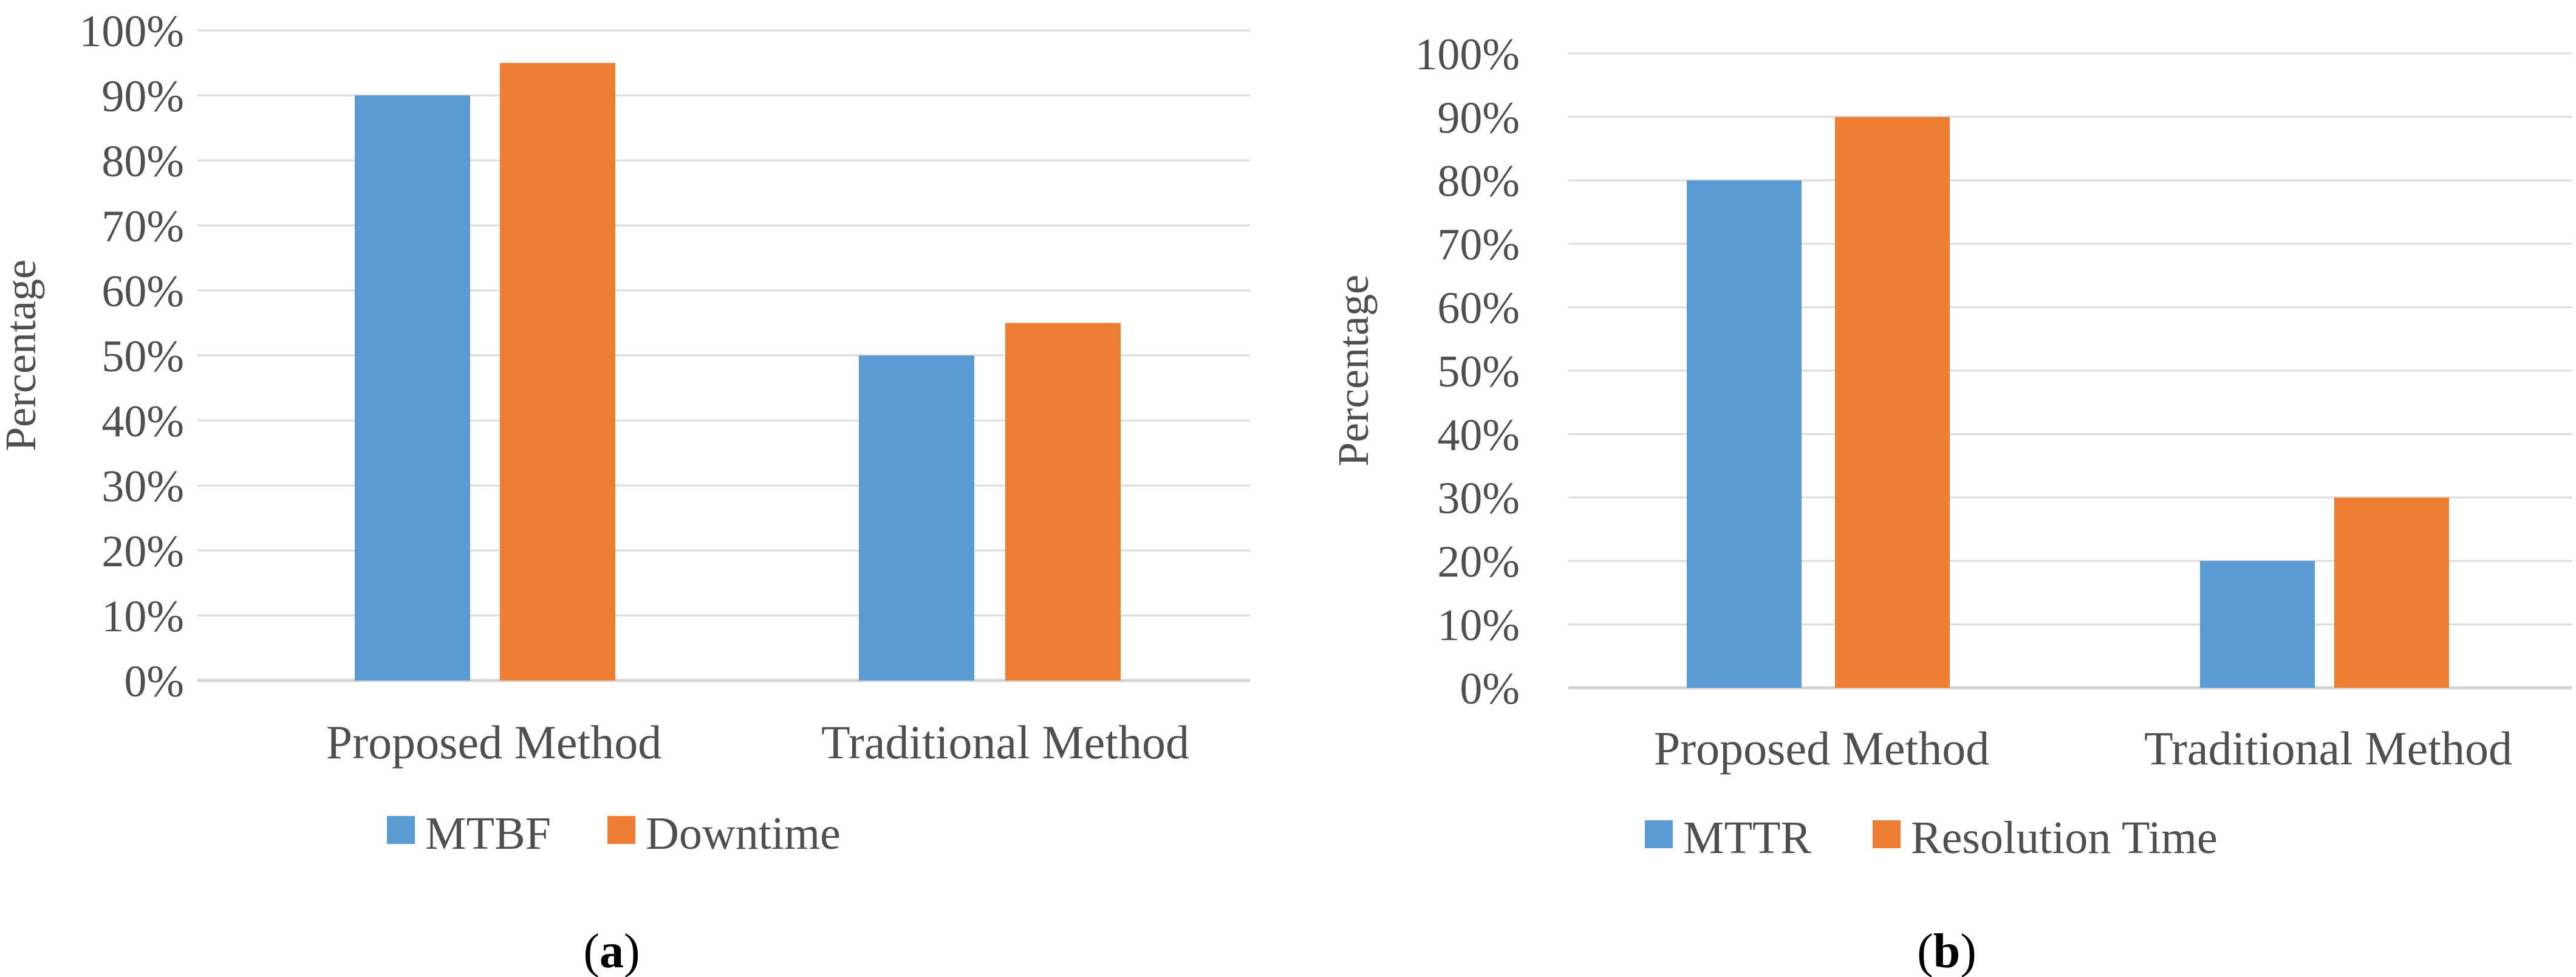  What do you see at coordinates (916, 517) in the screenshot?
I see `bar-mtbf-traditional-method` at bounding box center [916, 517].